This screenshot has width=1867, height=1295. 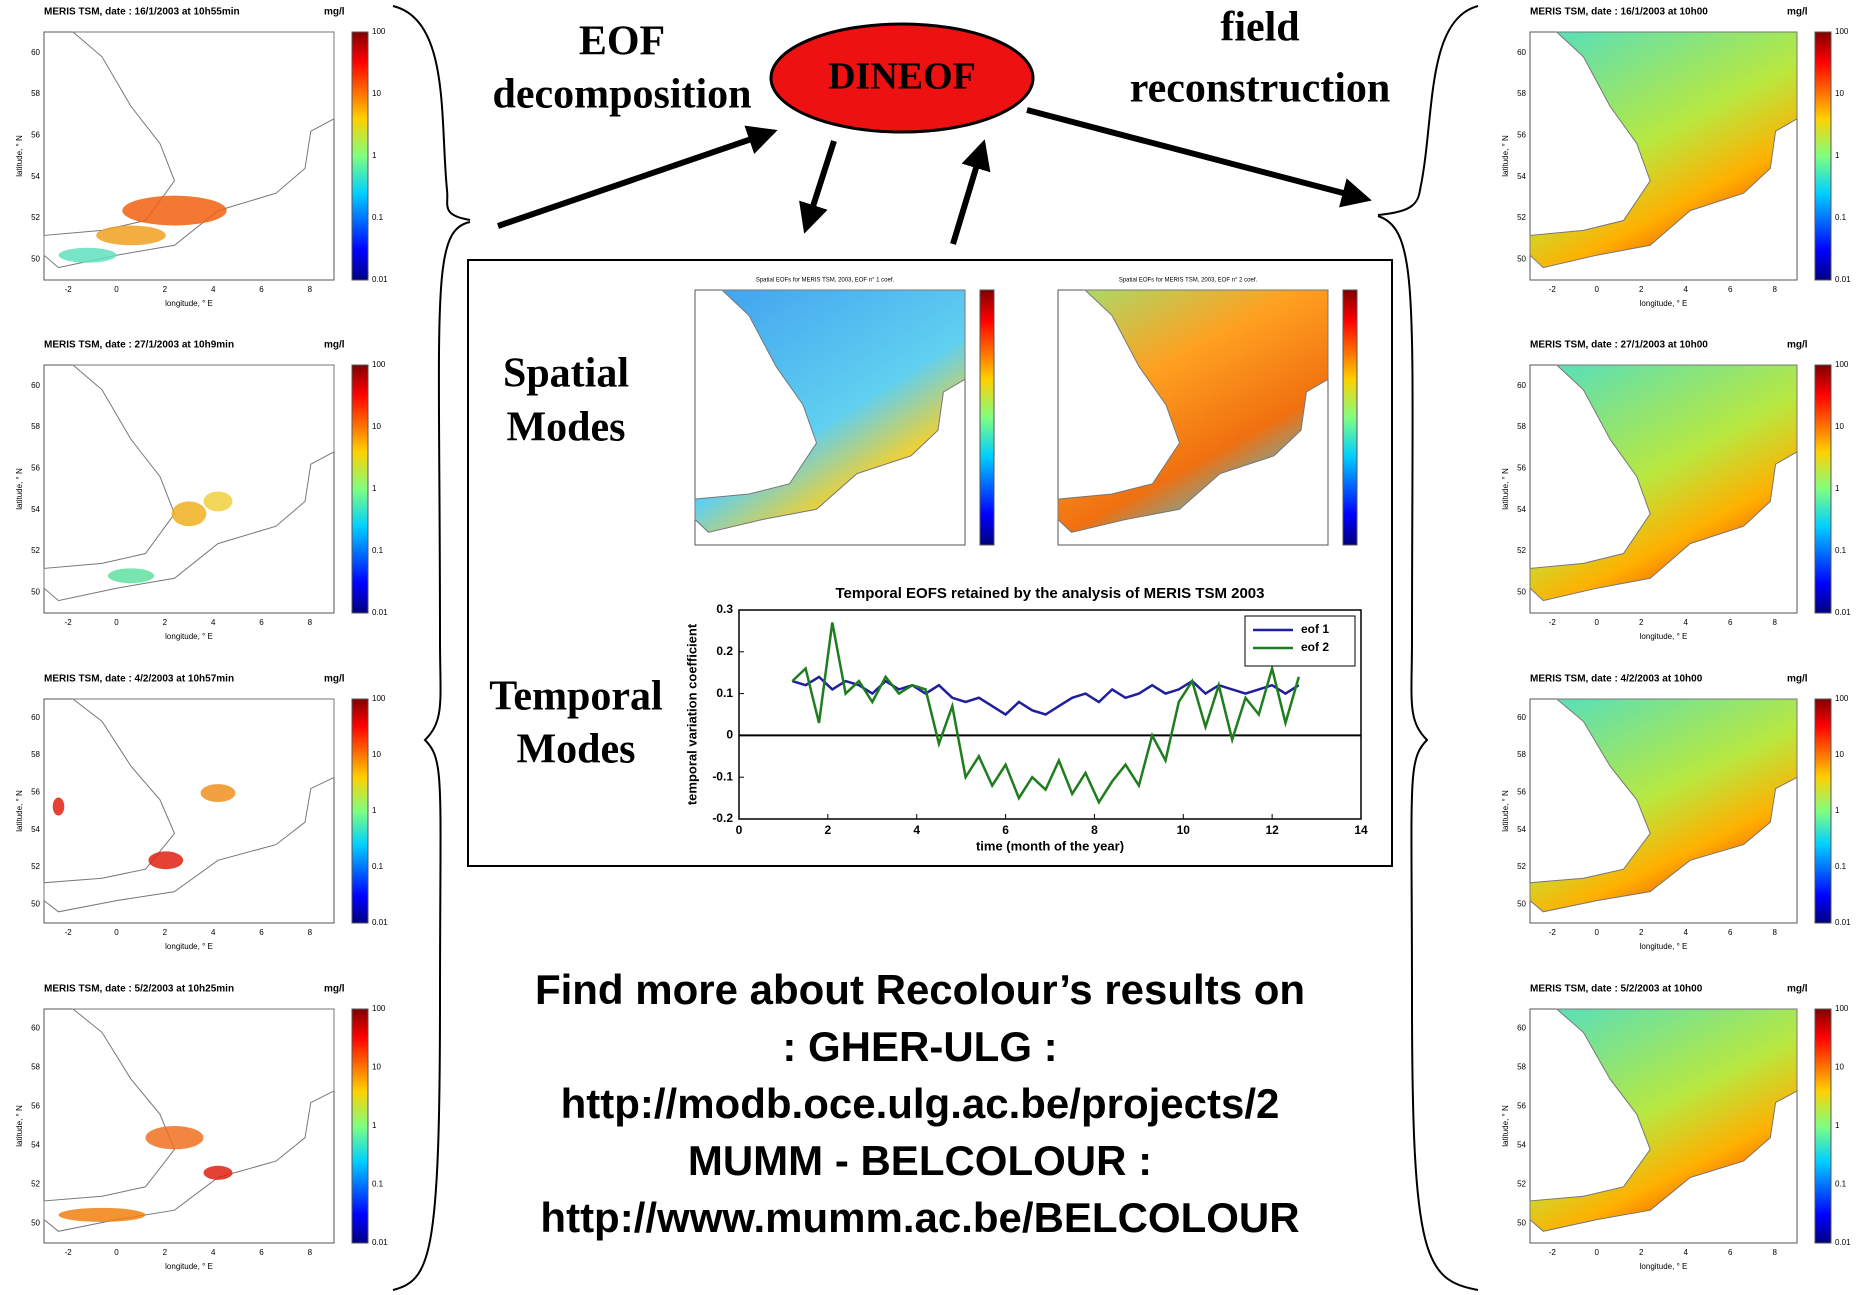 What do you see at coordinates (1619, 345) in the screenshot?
I see `map-title: MERIS TSM, date : 27/1/2003 at 10h00` at bounding box center [1619, 345].